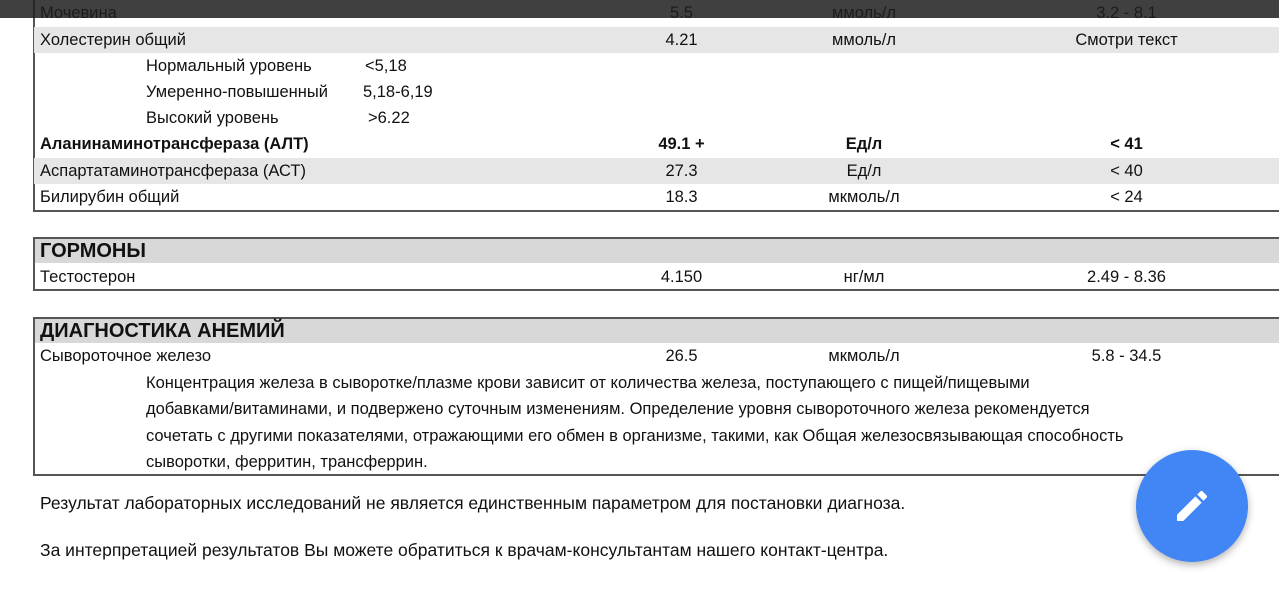 The height and width of the screenshot is (593, 1279). What do you see at coordinates (212, 118) in the screenshot?
I see `level-label: Высокий уровень` at bounding box center [212, 118].